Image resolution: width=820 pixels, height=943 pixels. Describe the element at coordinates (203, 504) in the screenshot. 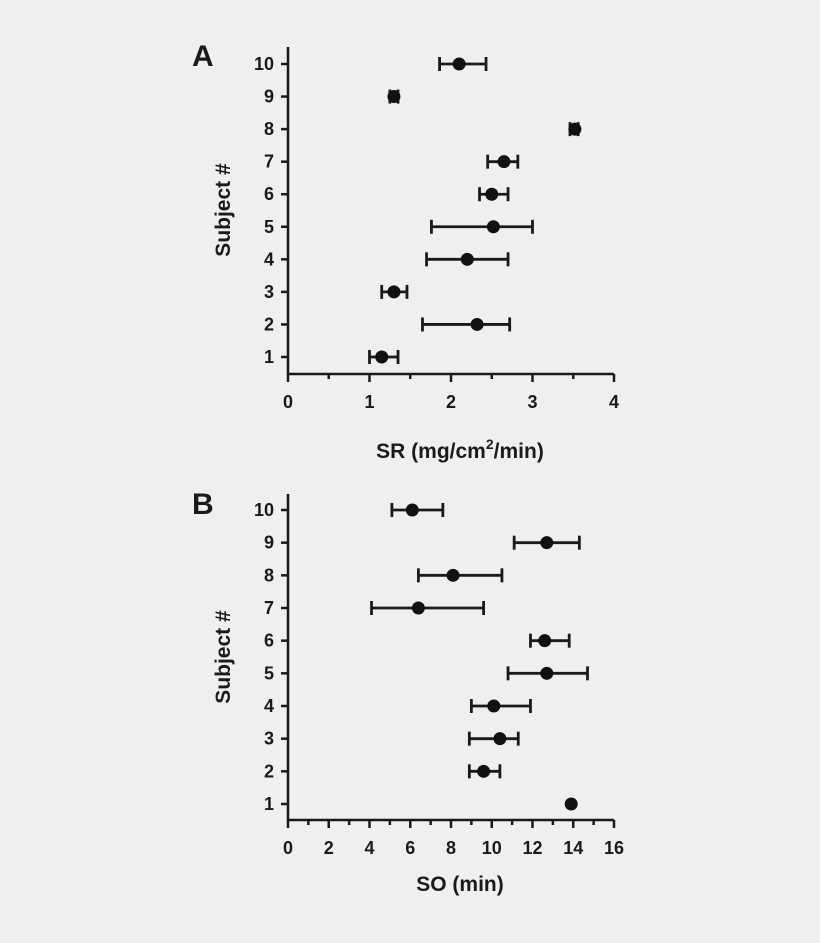

I see `panel-label: B` at that location.